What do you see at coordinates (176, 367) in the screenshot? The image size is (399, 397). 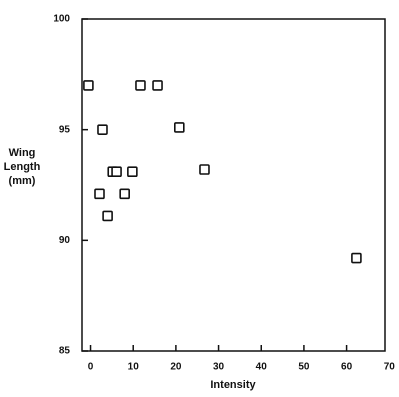 I see `x-tick-label: 20` at bounding box center [176, 367].